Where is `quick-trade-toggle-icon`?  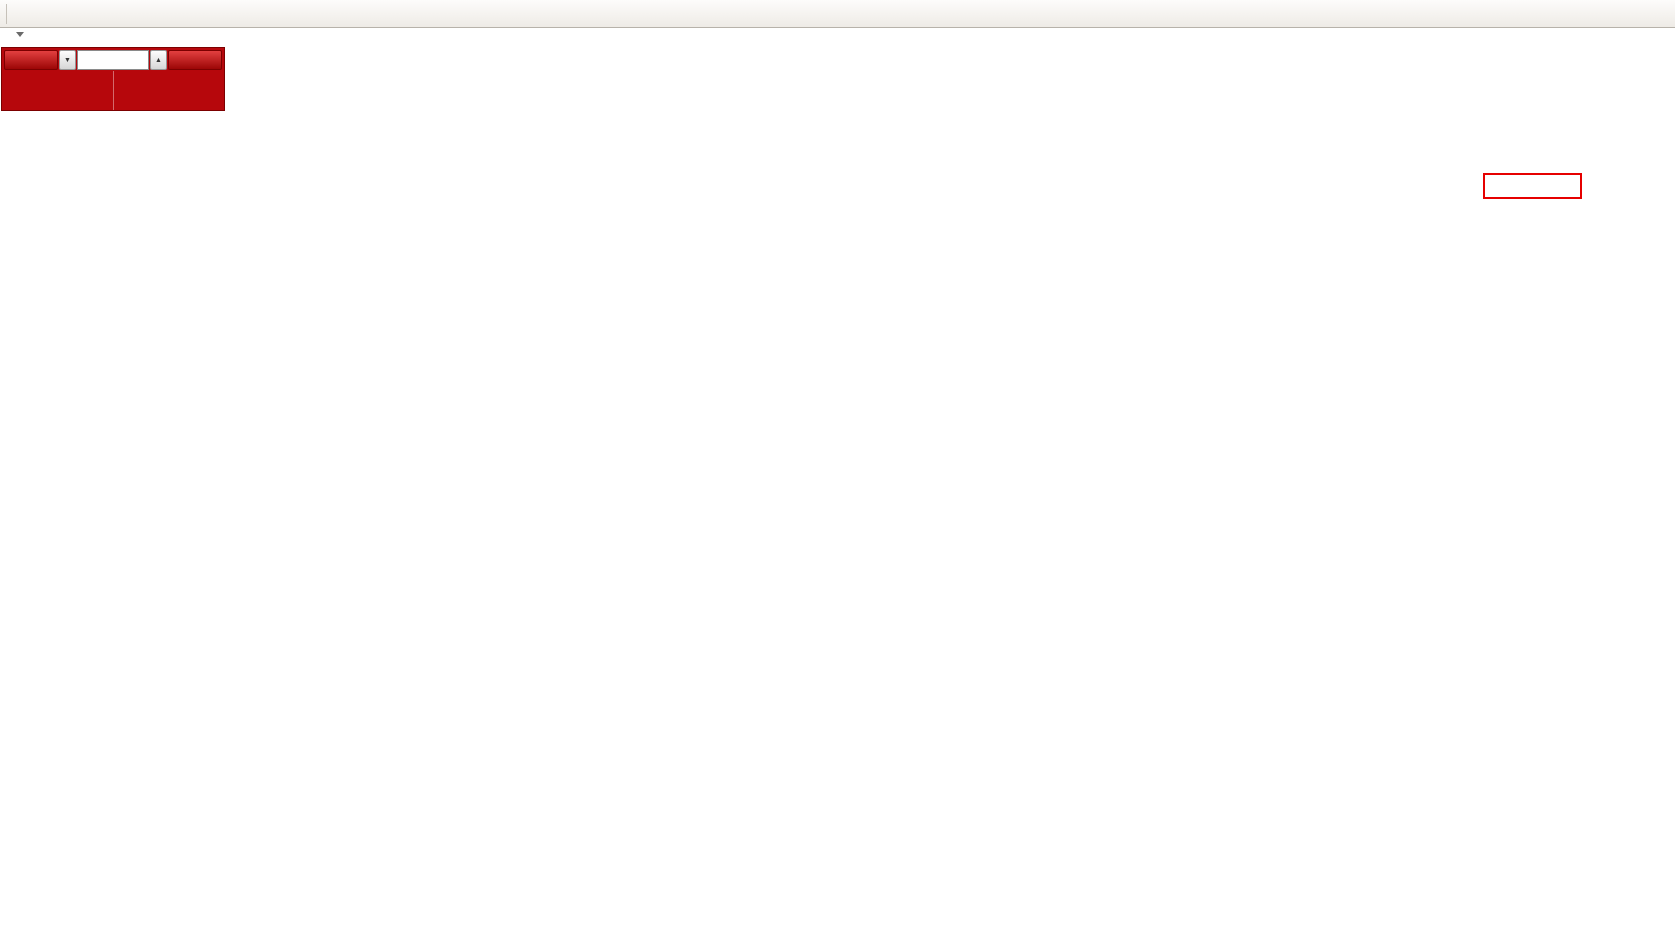
quick-trade-toggle-icon is located at coordinates (20, 34).